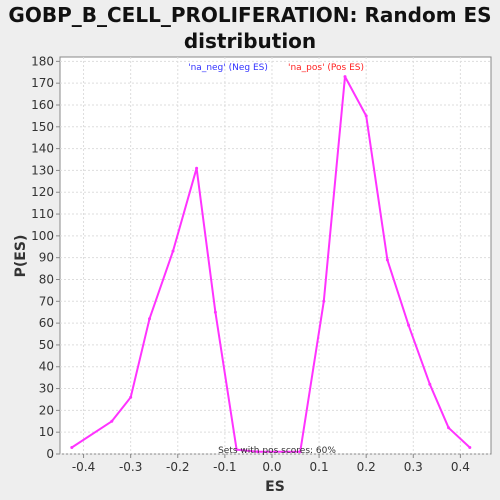 The height and width of the screenshot is (500, 500). I want to click on y-tick-label: 120, so click(42, 192).